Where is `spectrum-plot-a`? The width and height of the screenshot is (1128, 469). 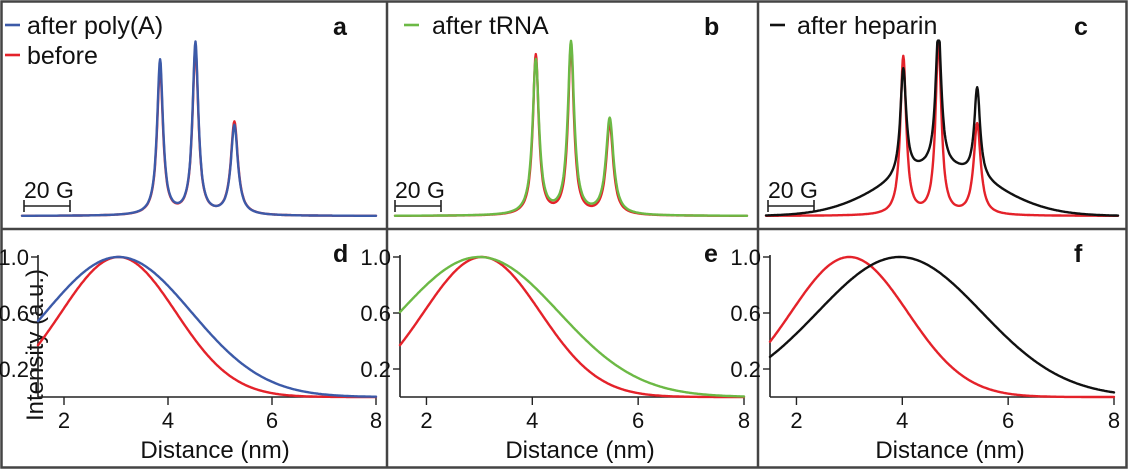 spectrum-plot-a is located at coordinates (199, 128).